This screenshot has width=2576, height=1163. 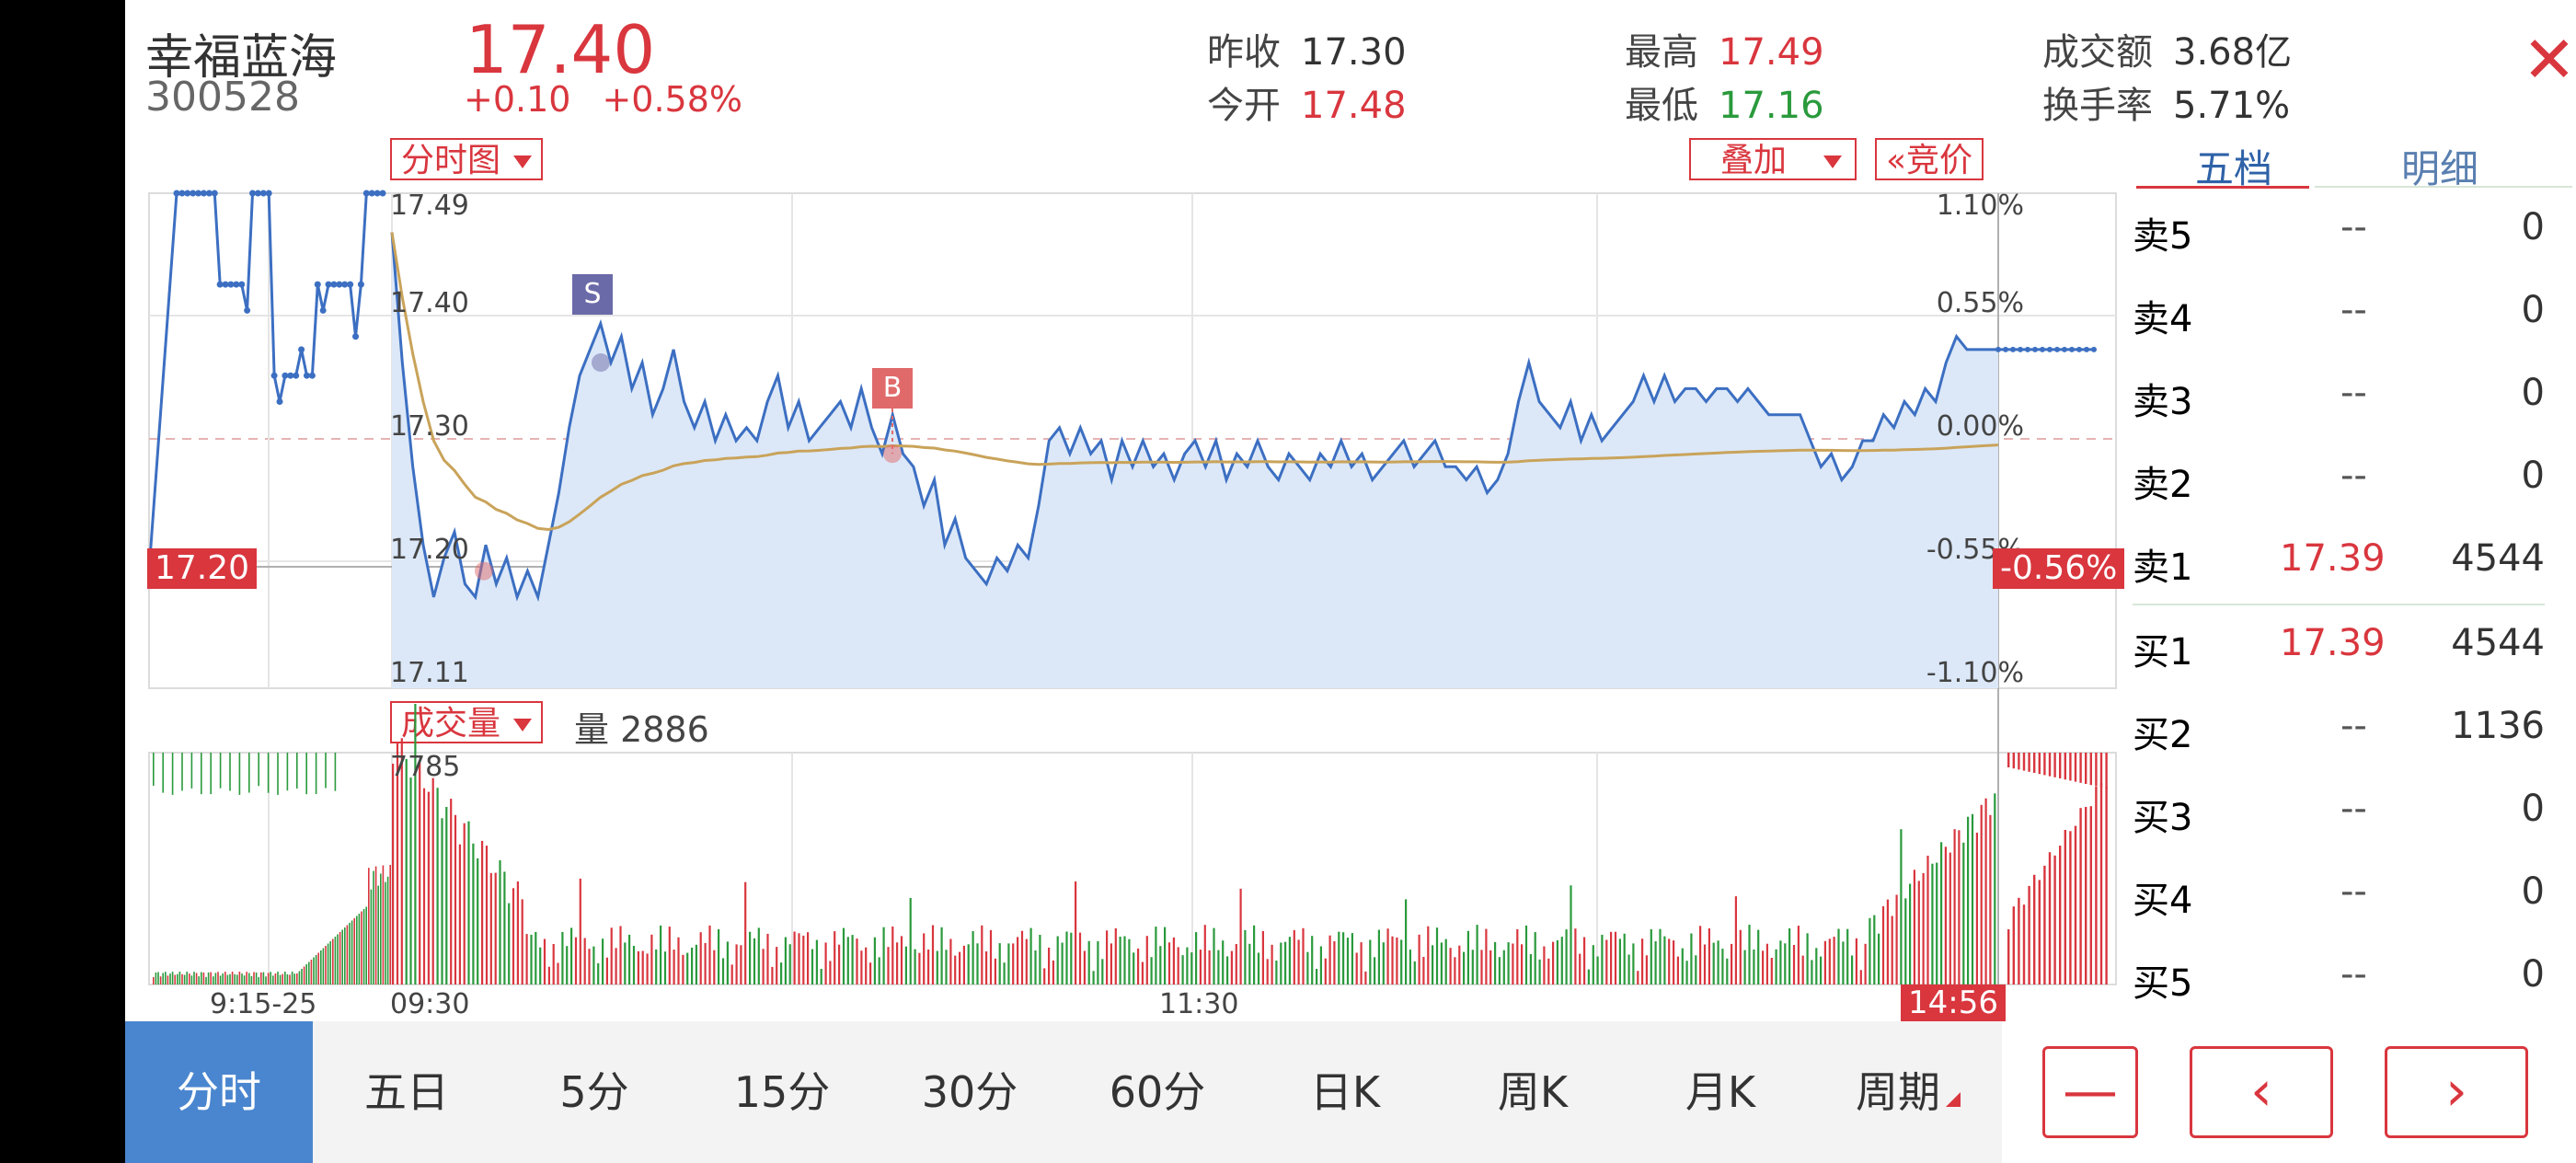 I want to click on period-tab-five-day: 五日, so click(x=406, y=1092).